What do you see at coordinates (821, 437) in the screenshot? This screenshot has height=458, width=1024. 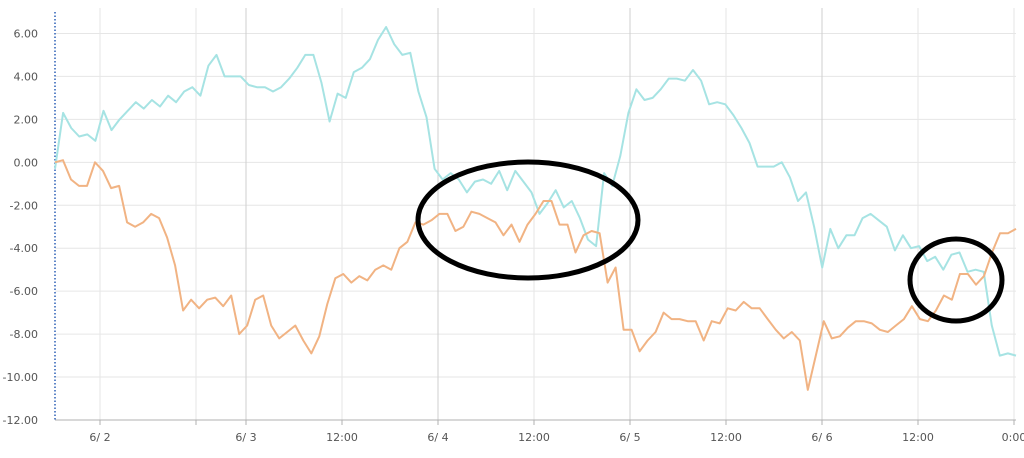 I see `x-tick-label: 6/ 6` at bounding box center [821, 437].